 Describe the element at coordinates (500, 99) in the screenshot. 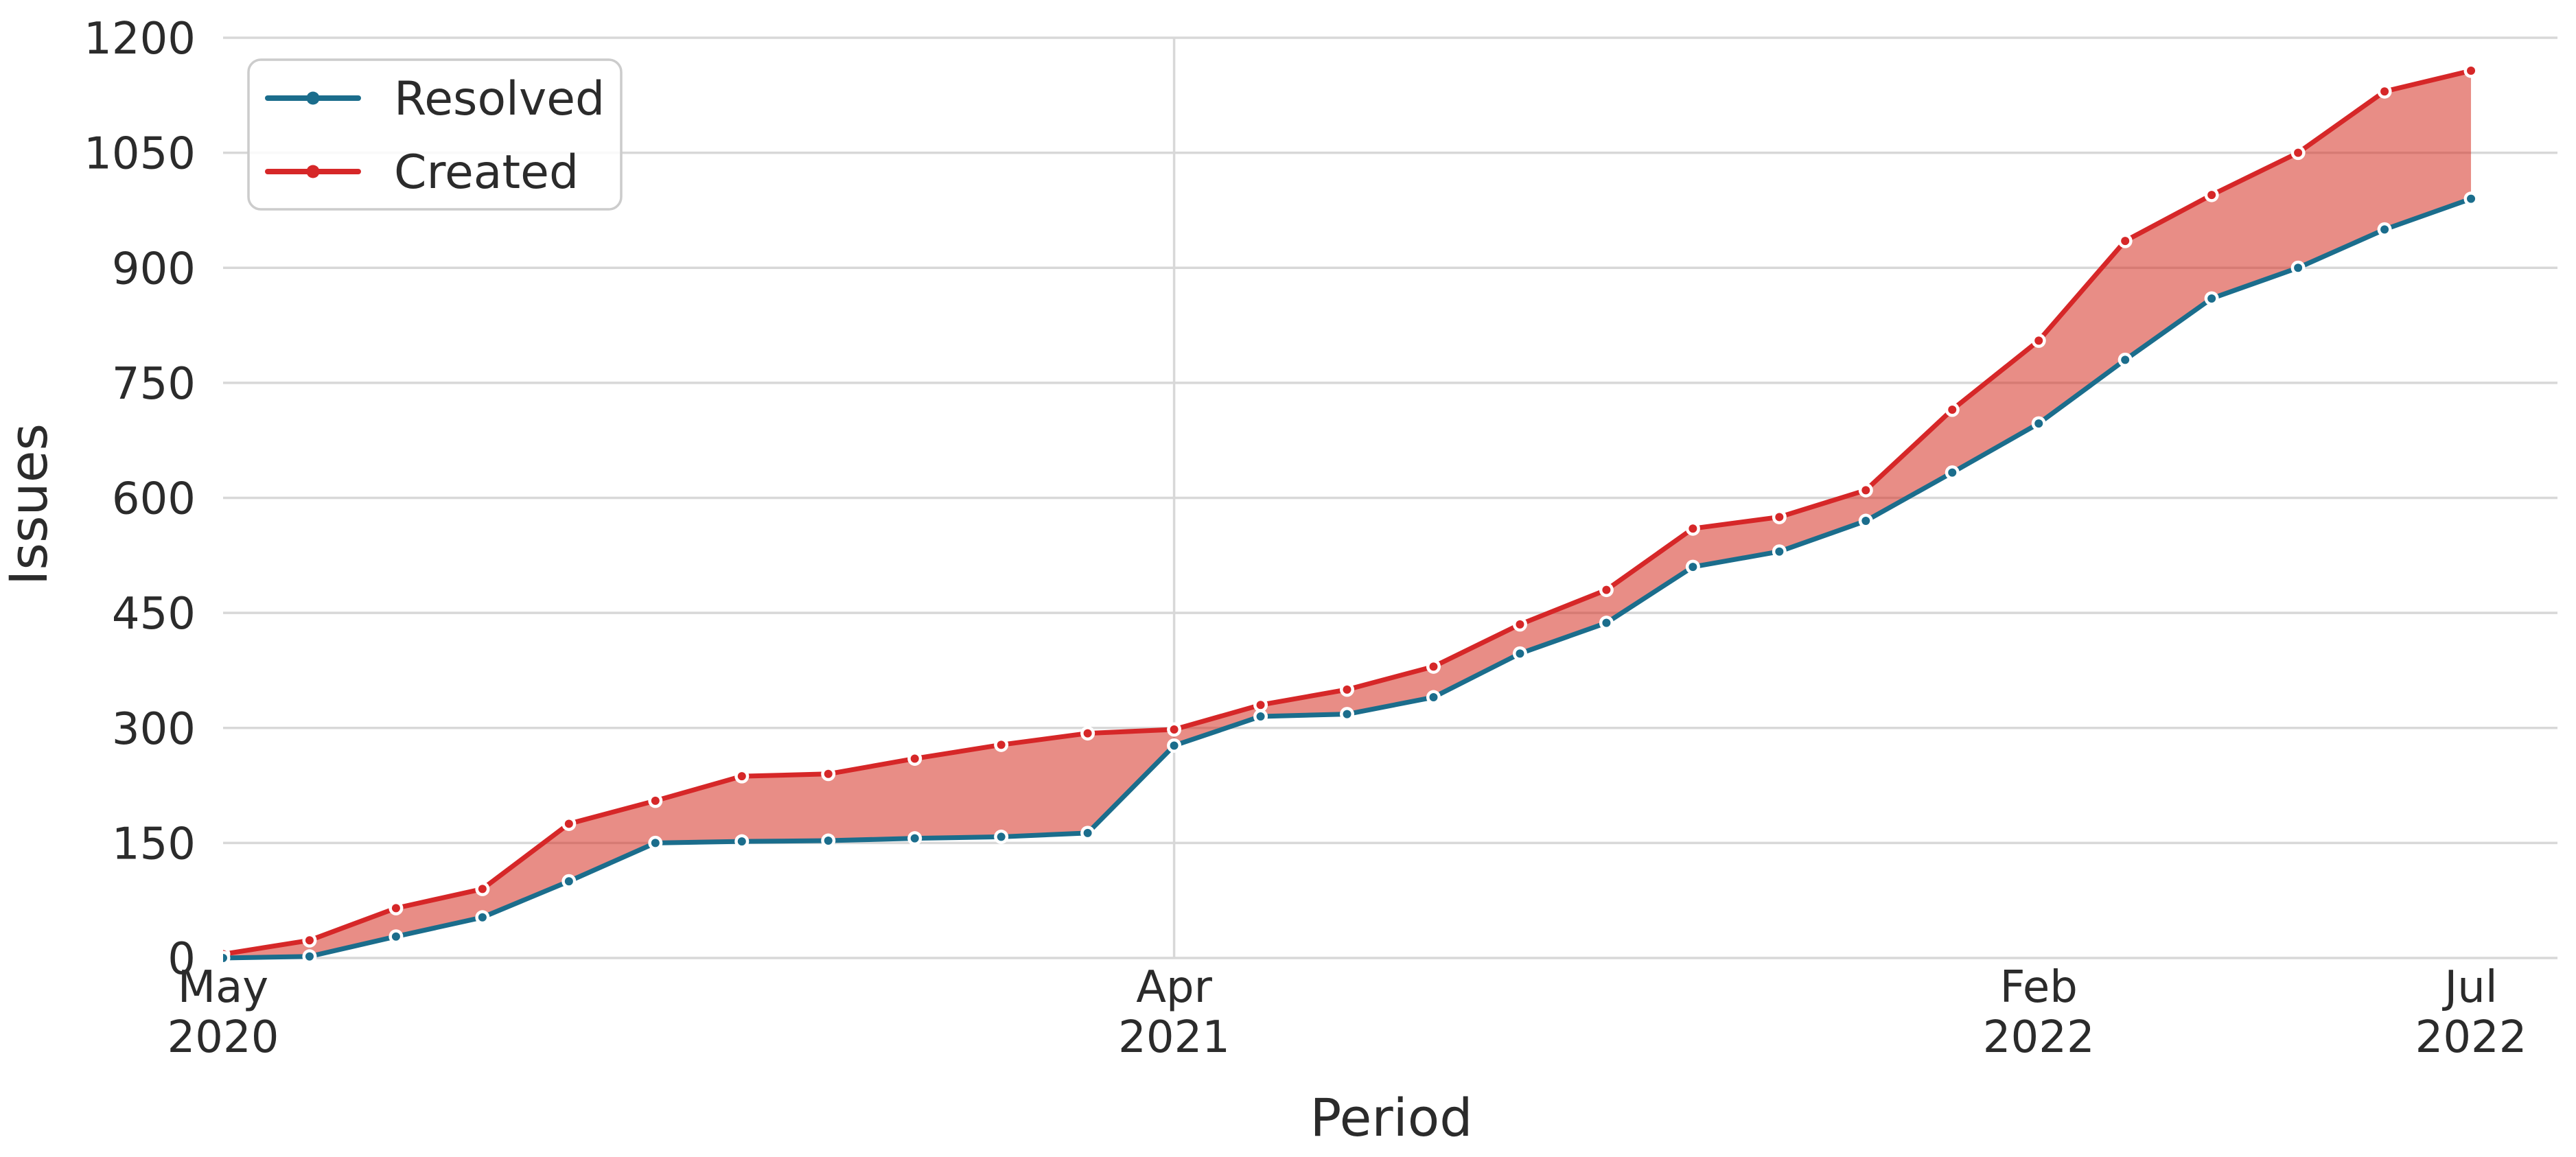

I see `legend-label-resolved: Resolved` at that location.